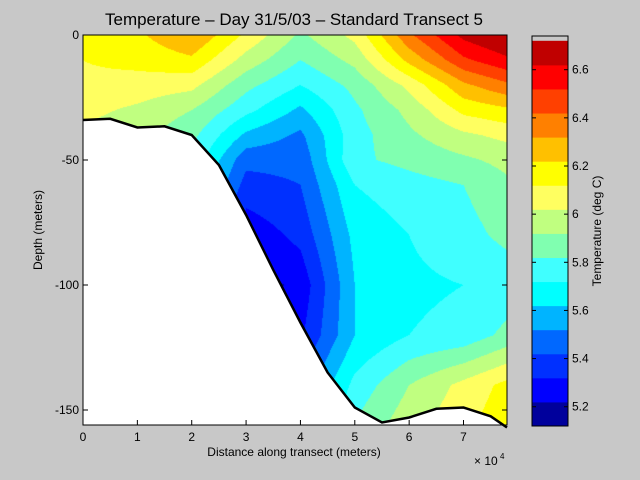  Describe the element at coordinates (575, 214) in the screenshot. I see `colorbar-tick-label: 6` at that location.